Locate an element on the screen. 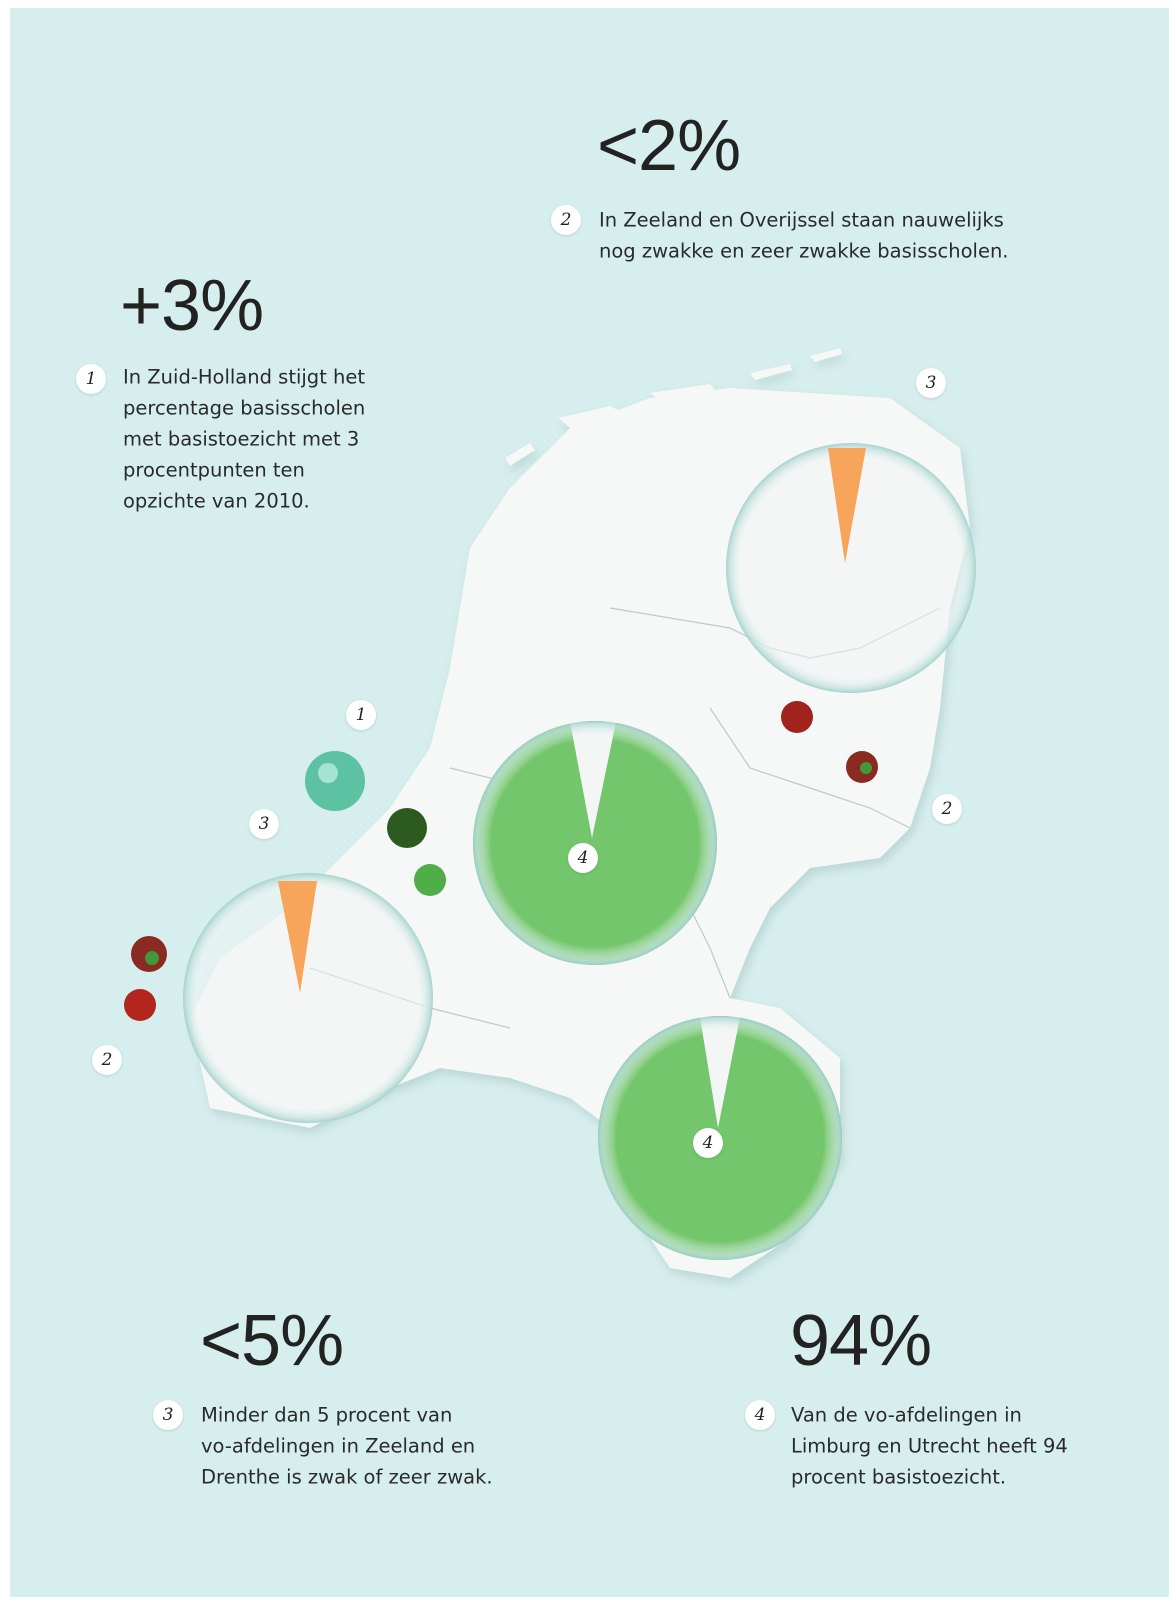  callout-marker: 4 is located at coordinates (760, 1415).